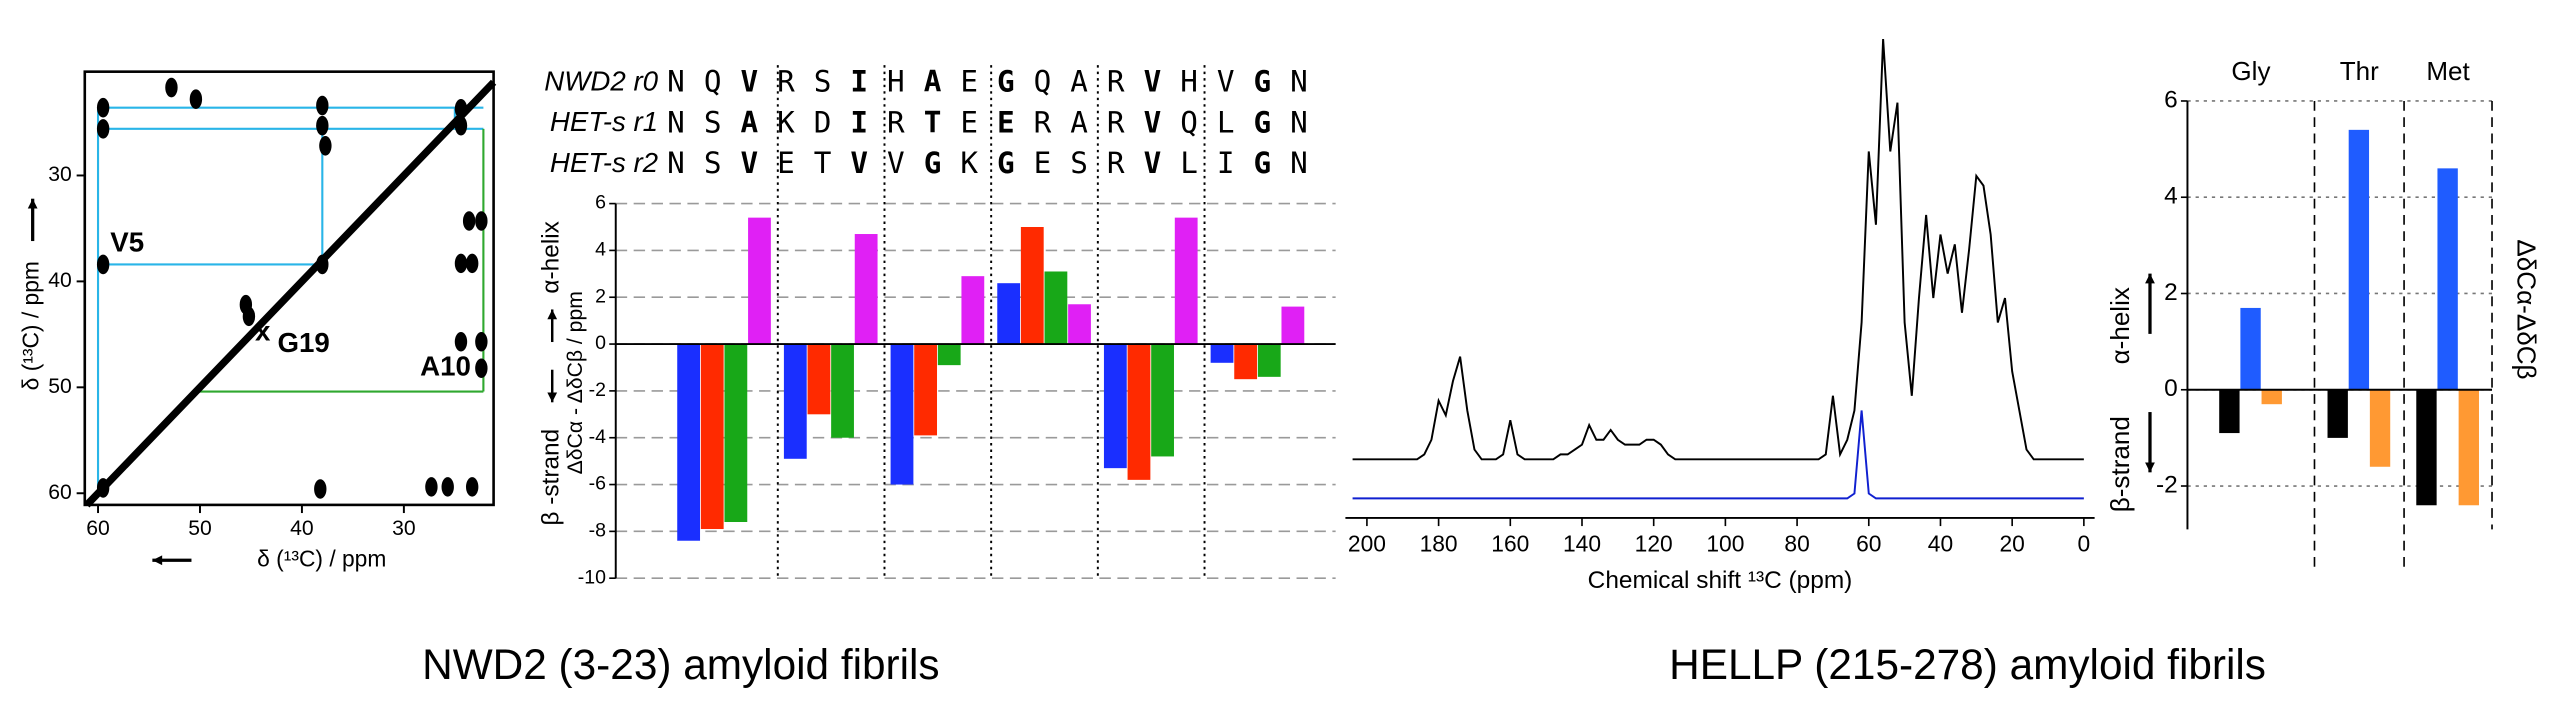 The width and height of the screenshot is (2554, 708). Describe the element at coordinates (597, 390) in the screenshot. I see `y-tick-label: -2` at that location.